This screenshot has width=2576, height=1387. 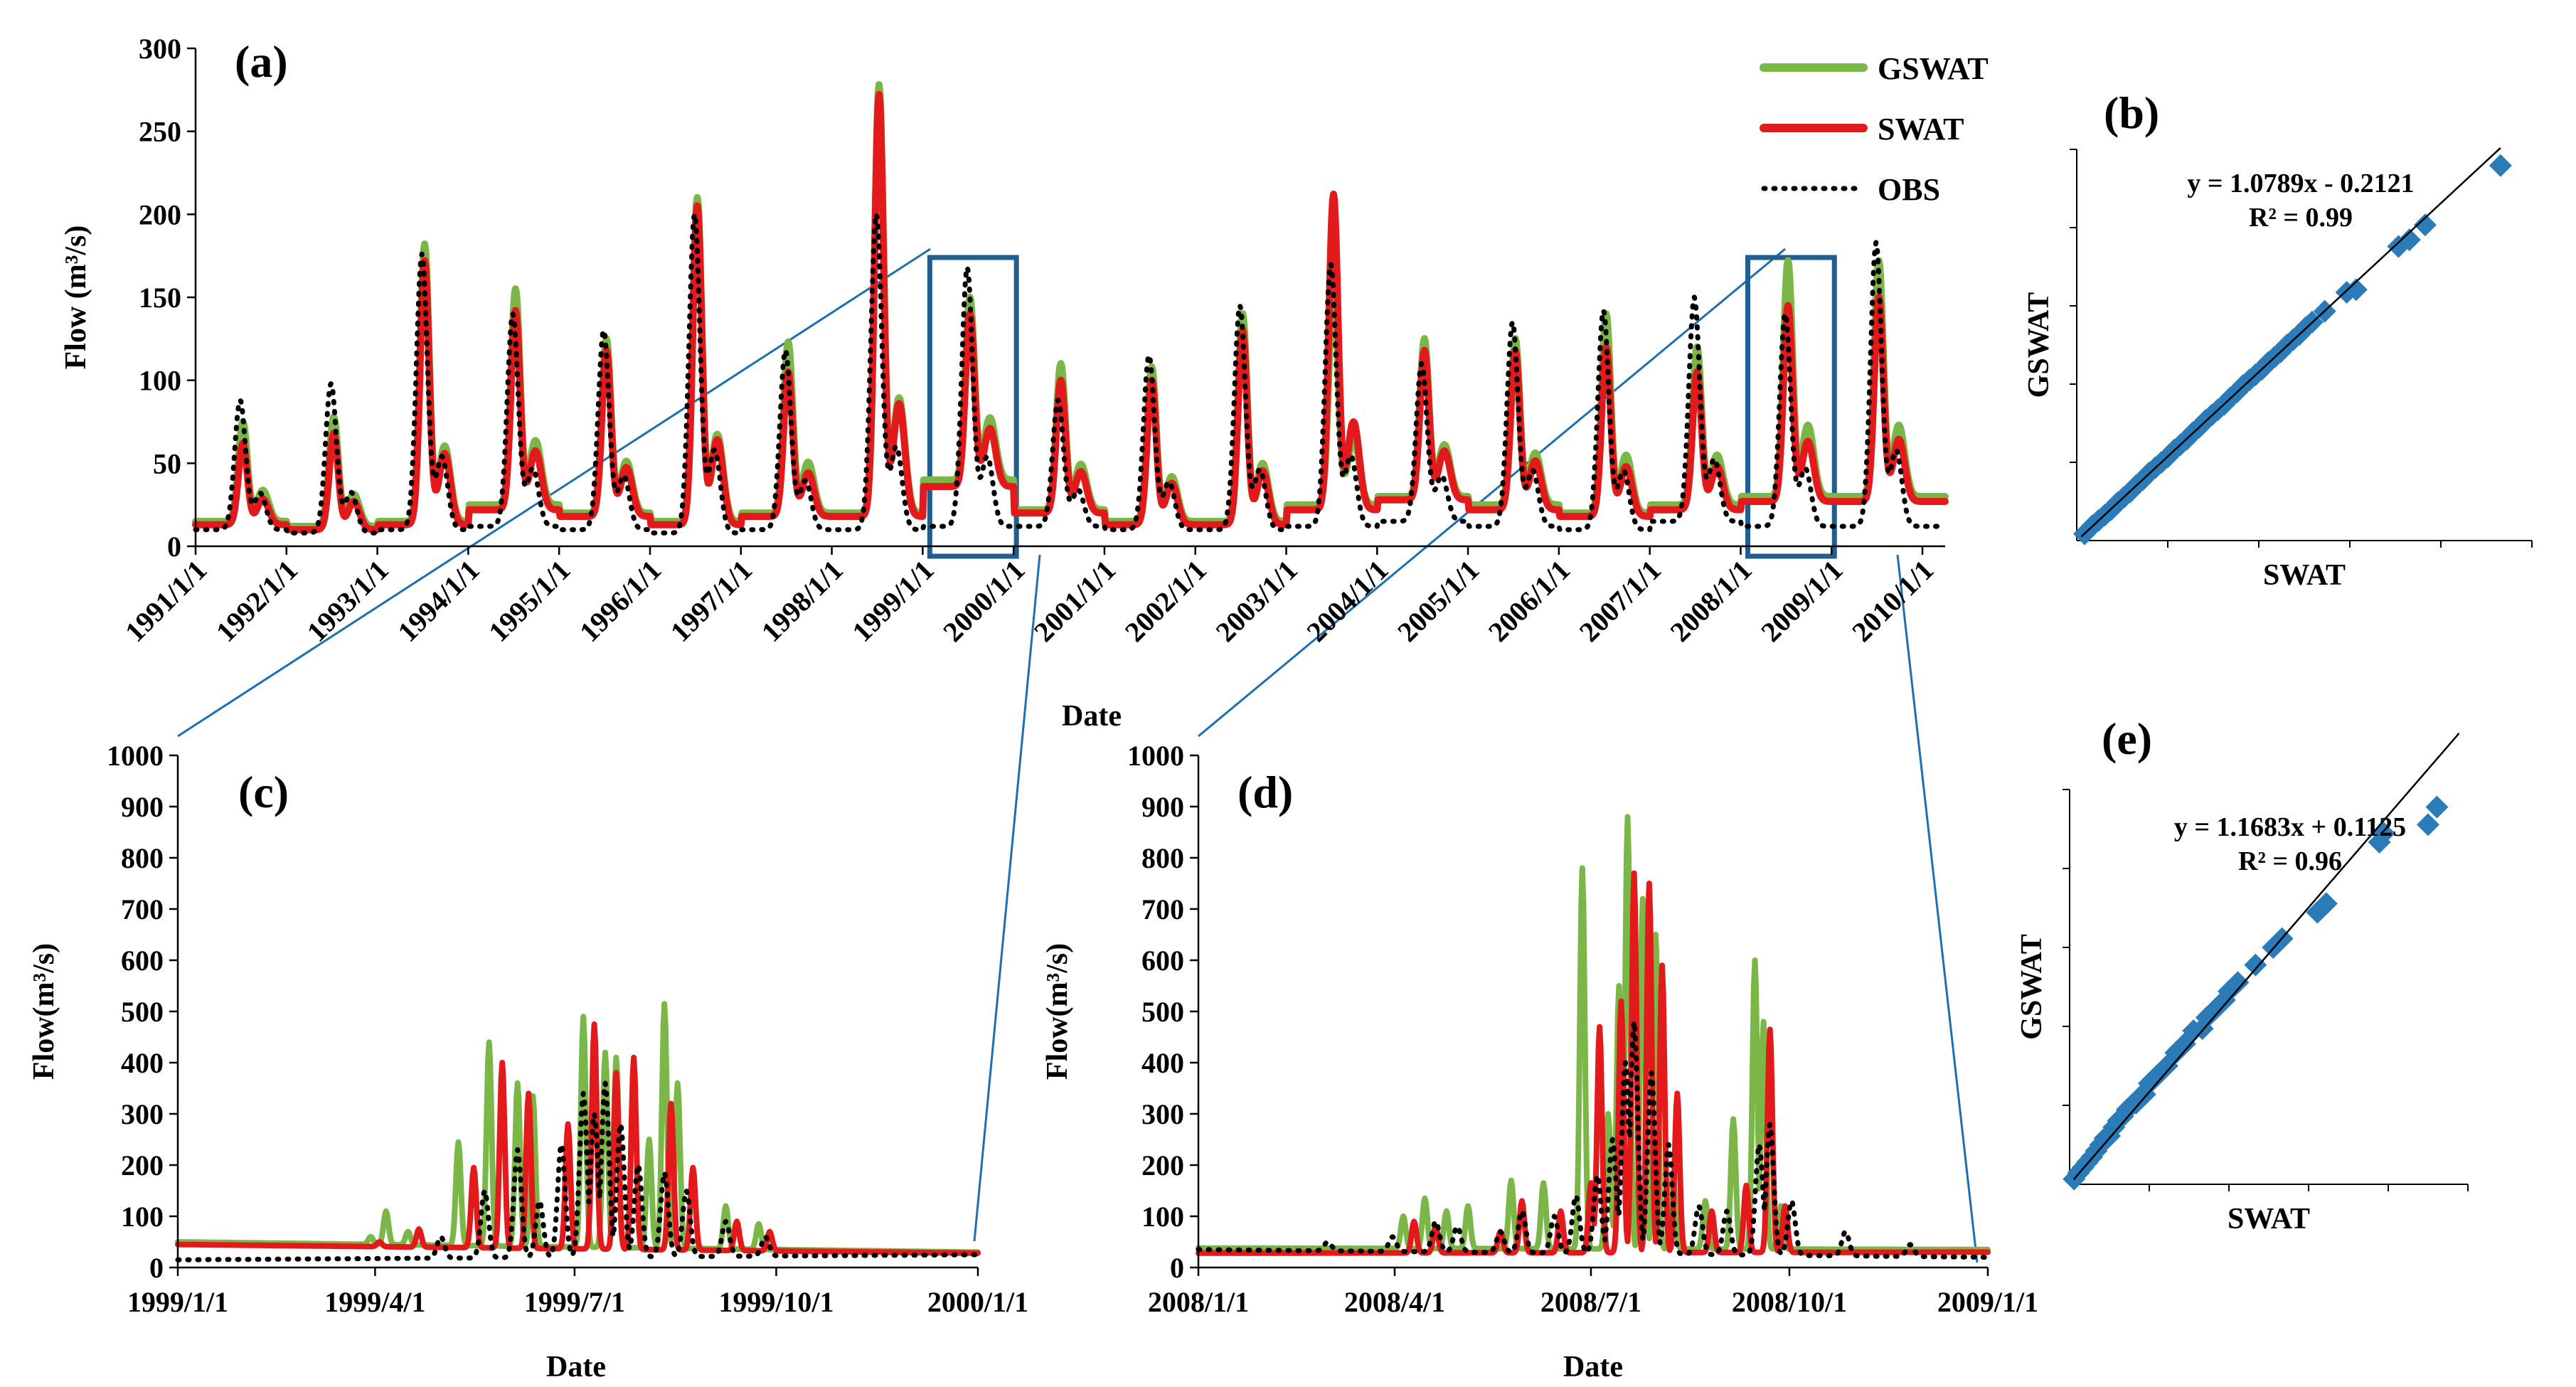 I want to click on x-tick-label: 2008/7/1, so click(x=1590, y=1302).